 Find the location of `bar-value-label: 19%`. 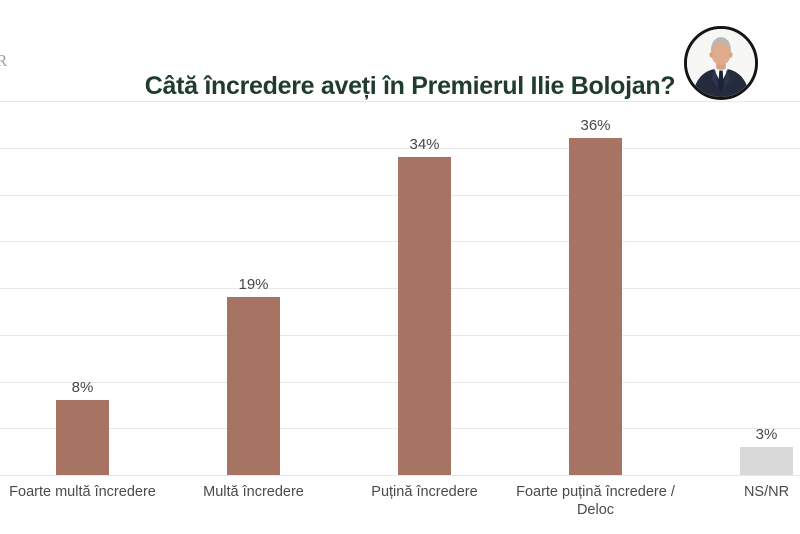

bar-value-label: 19% is located at coordinates (253, 285).